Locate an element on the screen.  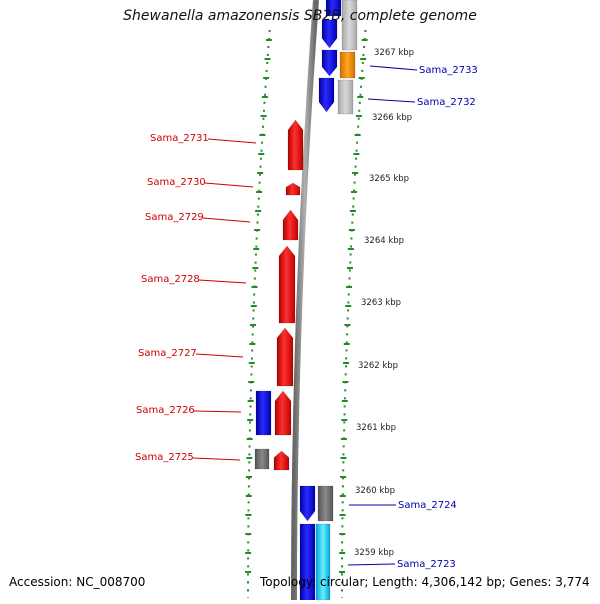
gene-label-left: Sama_2731 is located at coordinates (179, 138).